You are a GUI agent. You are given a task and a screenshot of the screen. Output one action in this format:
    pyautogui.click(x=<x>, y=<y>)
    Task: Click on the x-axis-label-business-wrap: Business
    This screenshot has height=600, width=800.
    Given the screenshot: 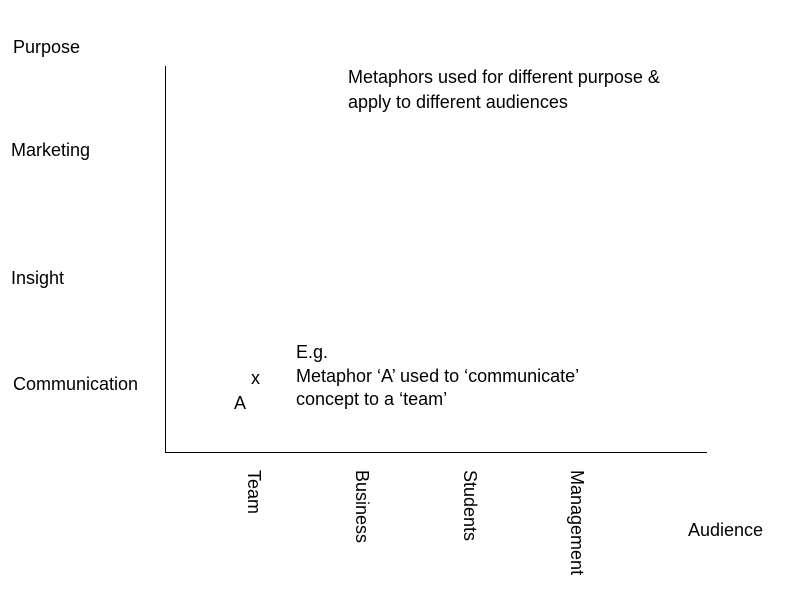 What is the action you would take?
    pyautogui.click(x=362, y=530)
    